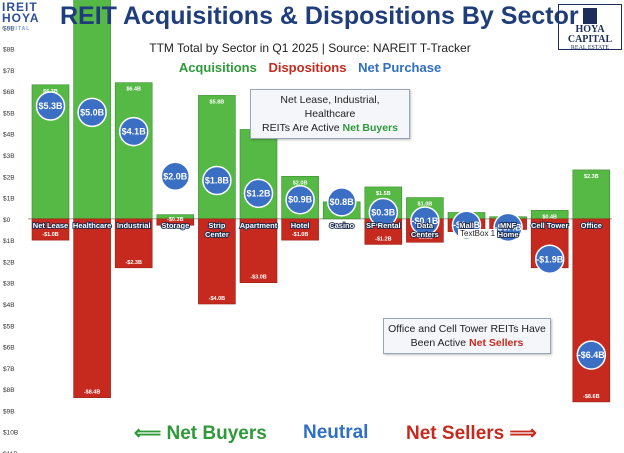  What do you see at coordinates (336, 432) in the screenshot?
I see `footer-neutral: Neutral` at bounding box center [336, 432].